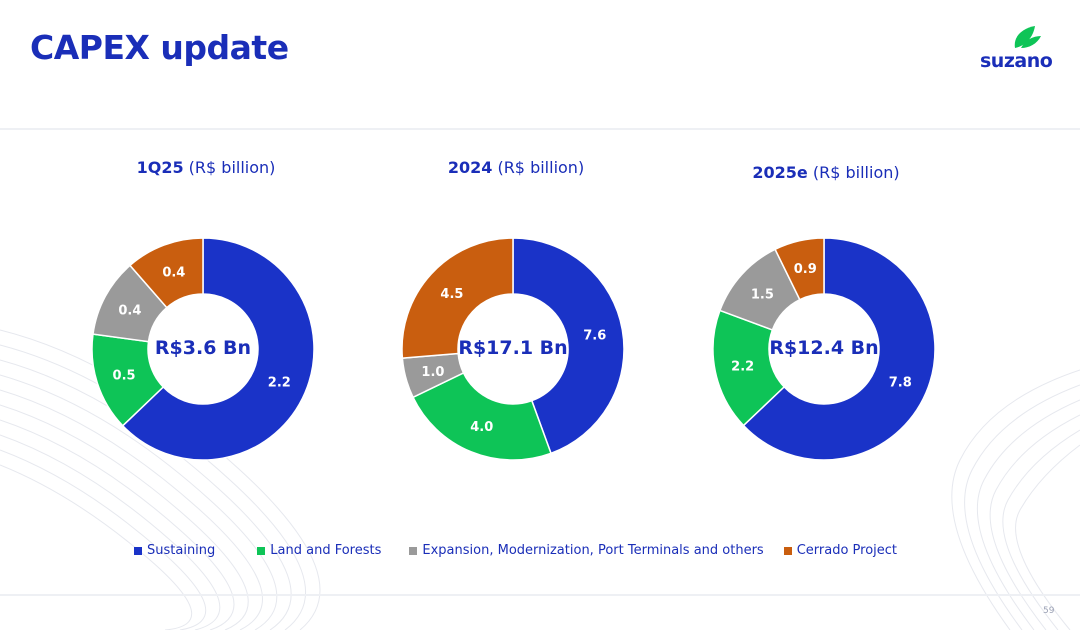 The image size is (1080, 630). I want to click on data-label-sustaining: 7.6, so click(594, 336).